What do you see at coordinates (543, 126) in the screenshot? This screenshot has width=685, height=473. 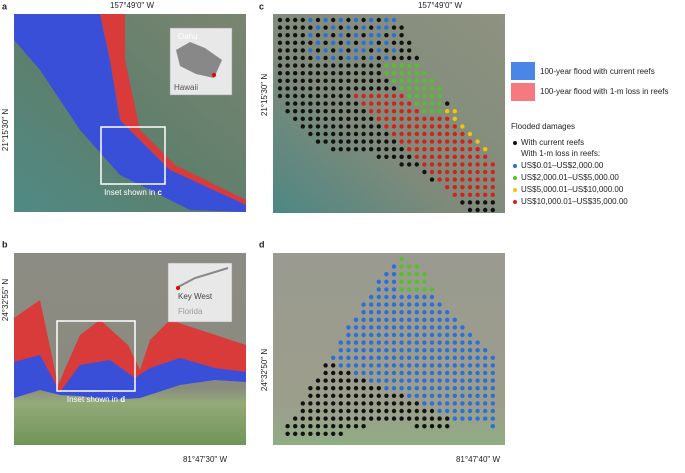 I see `legend-title: Flooded damages` at bounding box center [543, 126].